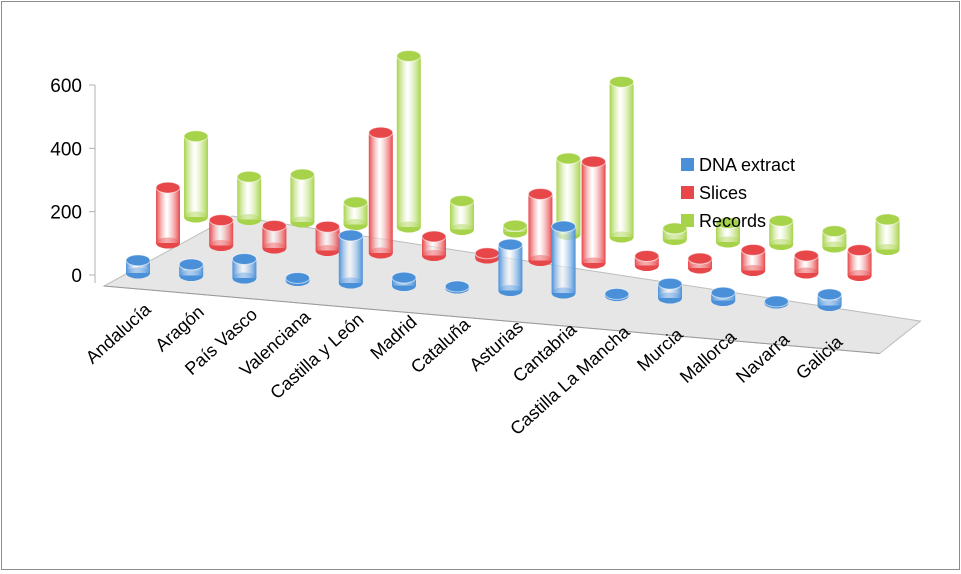 Image resolution: width=961 pixels, height=574 pixels. I want to click on bar-records-valenciana, so click(356, 213).